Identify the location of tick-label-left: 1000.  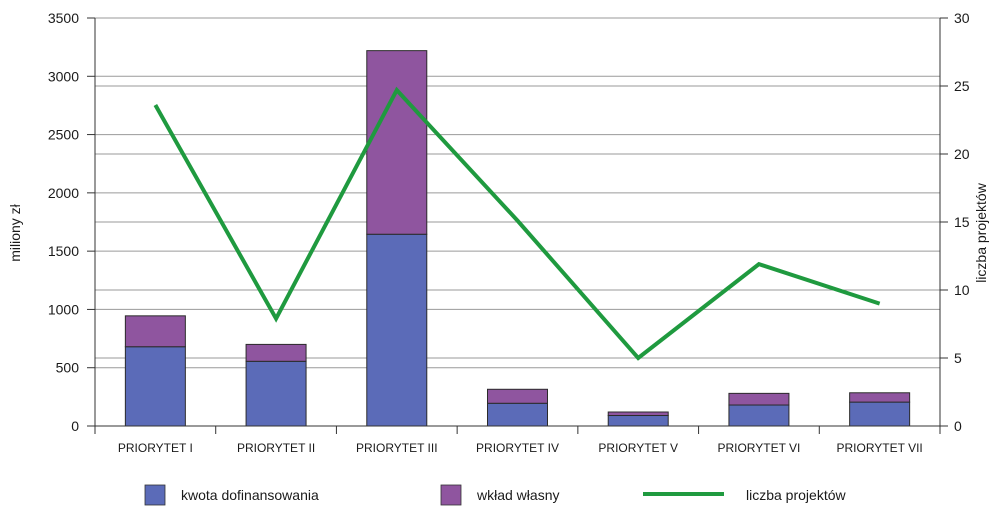
(63, 309).